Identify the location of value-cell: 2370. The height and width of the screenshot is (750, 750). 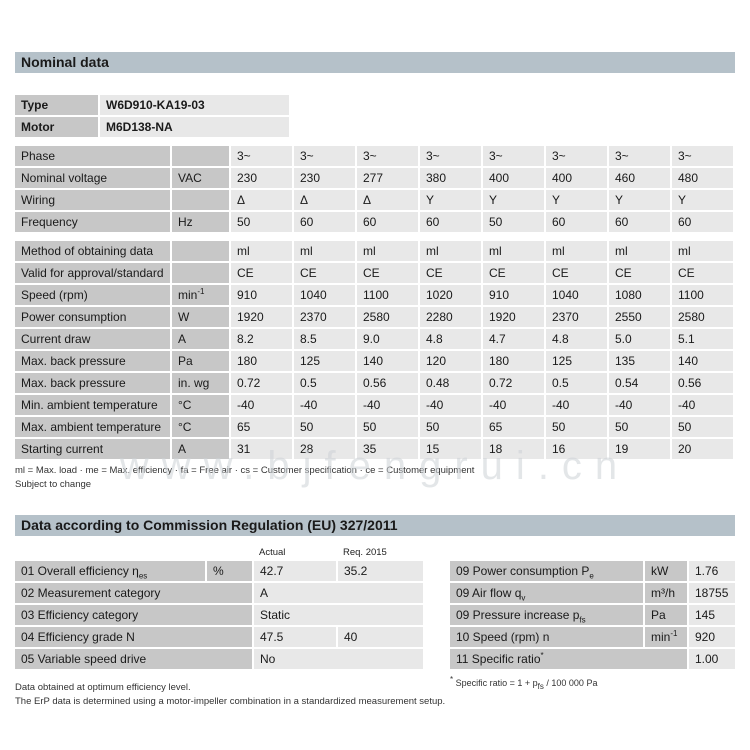
(324, 317).